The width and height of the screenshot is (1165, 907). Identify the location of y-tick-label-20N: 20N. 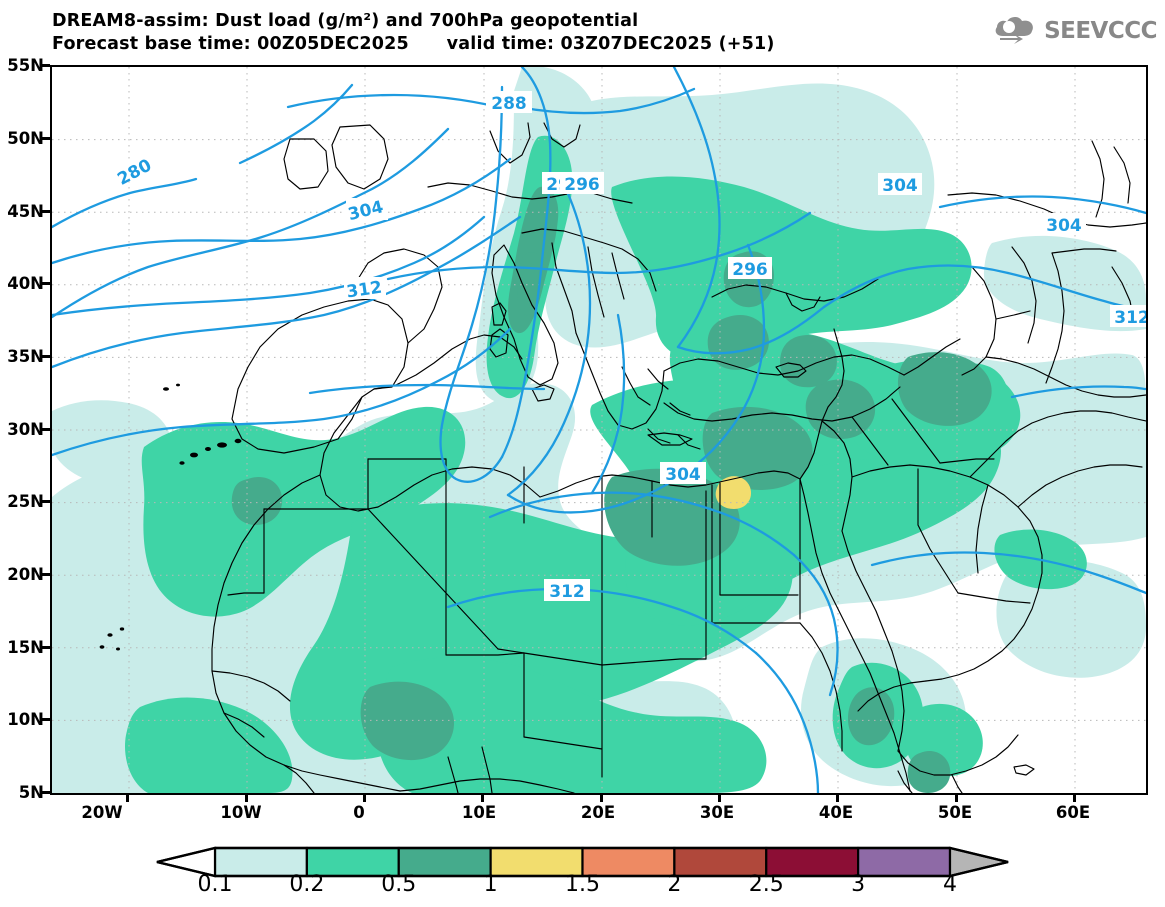
(25, 574).